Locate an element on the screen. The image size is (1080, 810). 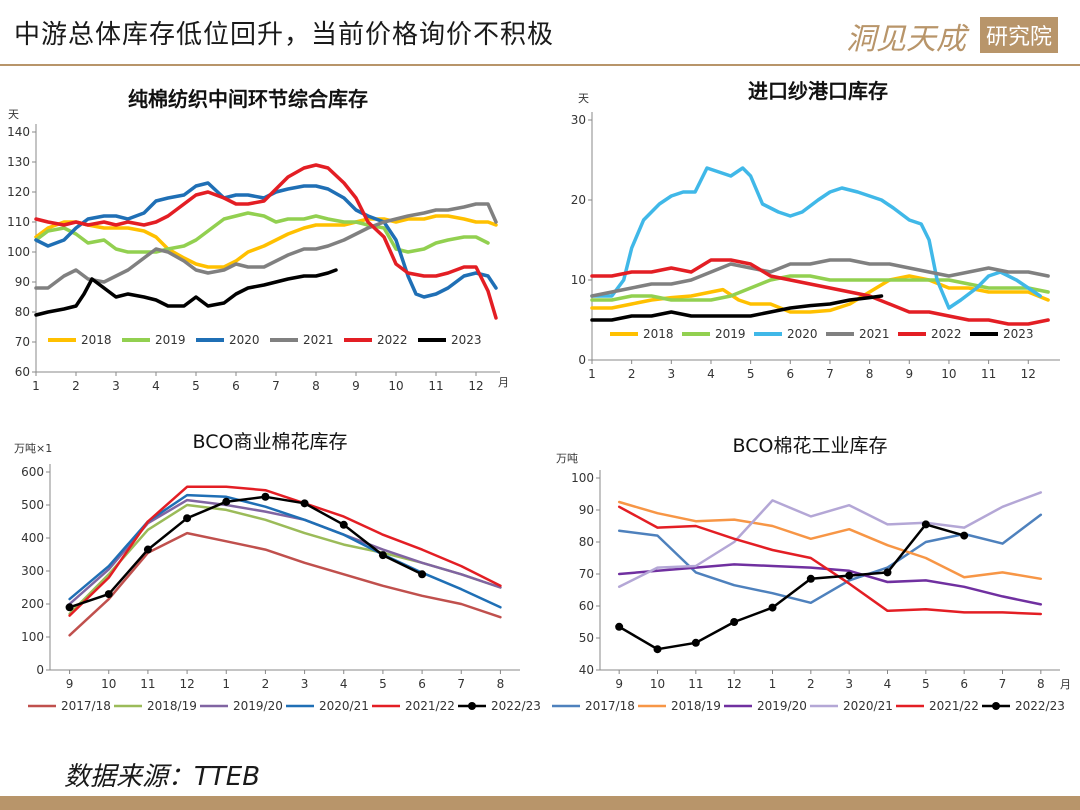
y-tick-label: 50 is located at coordinates (586, 638).